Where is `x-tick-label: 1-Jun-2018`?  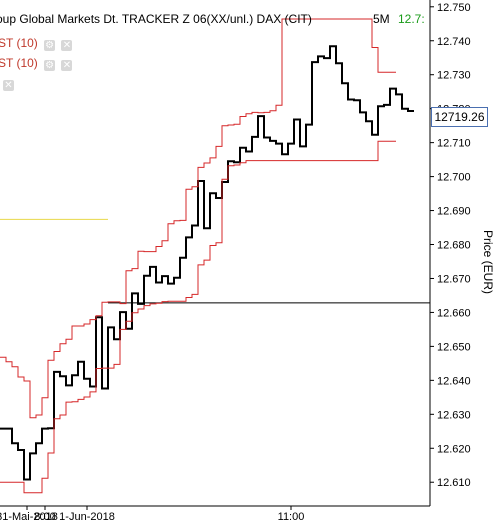 x-tick-label: 1-Jun-2018 is located at coordinates (87, 517).